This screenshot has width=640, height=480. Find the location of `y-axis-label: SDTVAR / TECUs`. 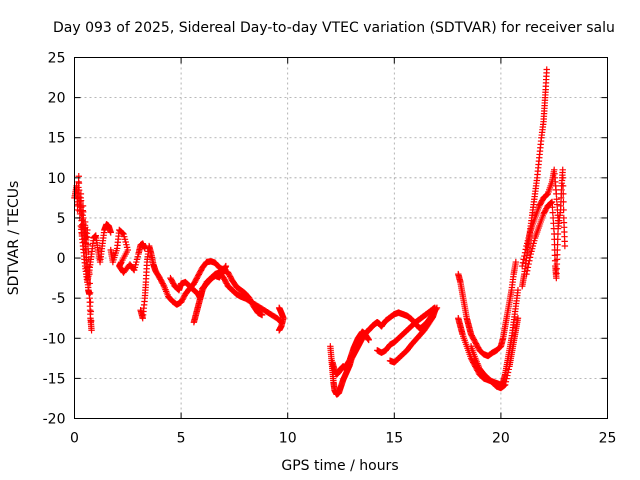

y-axis-label: SDTVAR / TECUs is located at coordinates (14, 238).